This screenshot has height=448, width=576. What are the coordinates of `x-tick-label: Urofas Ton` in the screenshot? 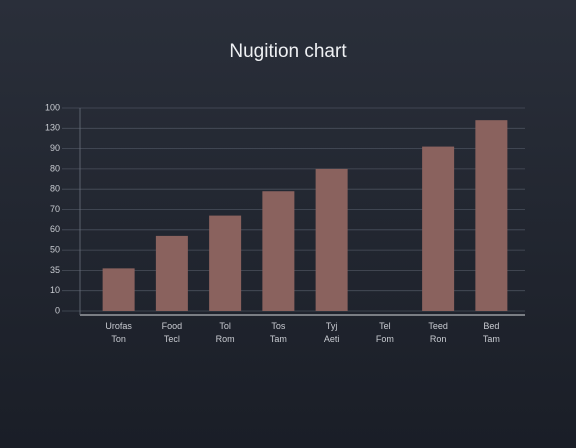 It's located at (118, 332).